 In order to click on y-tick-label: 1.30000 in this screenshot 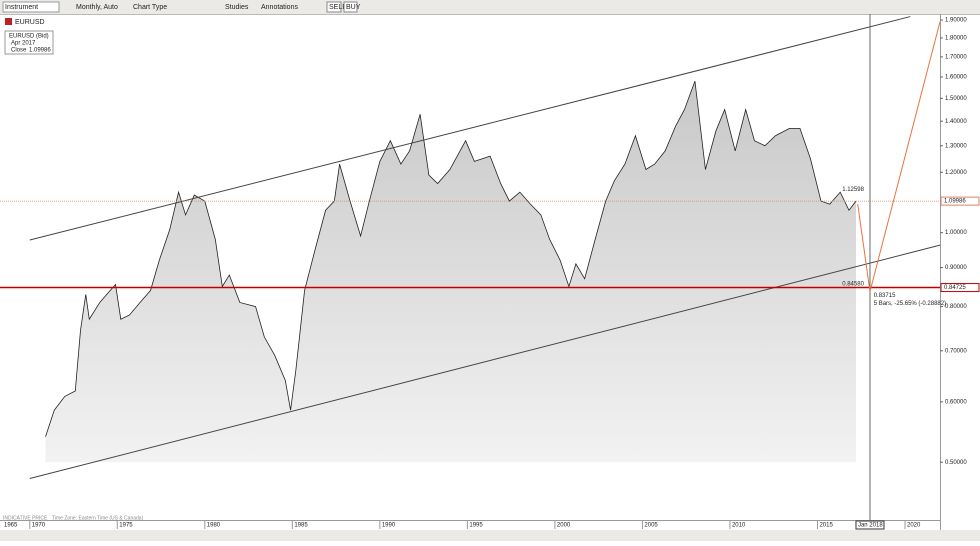, I will do `click(956, 146)`.